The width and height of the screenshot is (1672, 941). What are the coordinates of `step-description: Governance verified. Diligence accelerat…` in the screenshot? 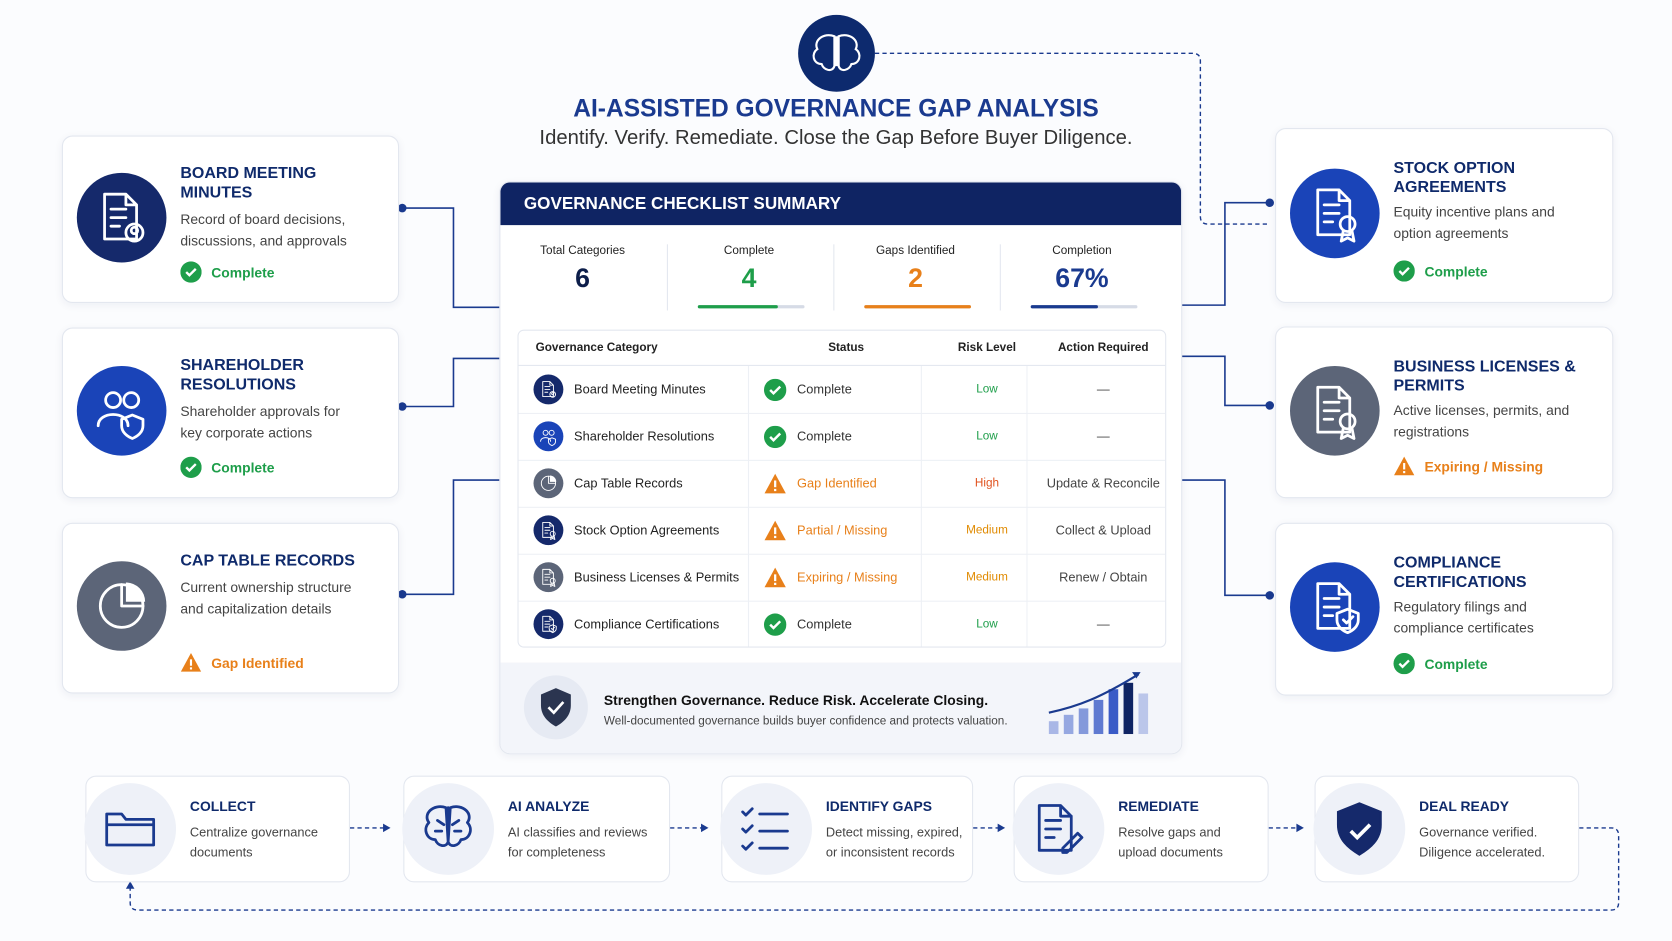 It's located at (1482, 842).